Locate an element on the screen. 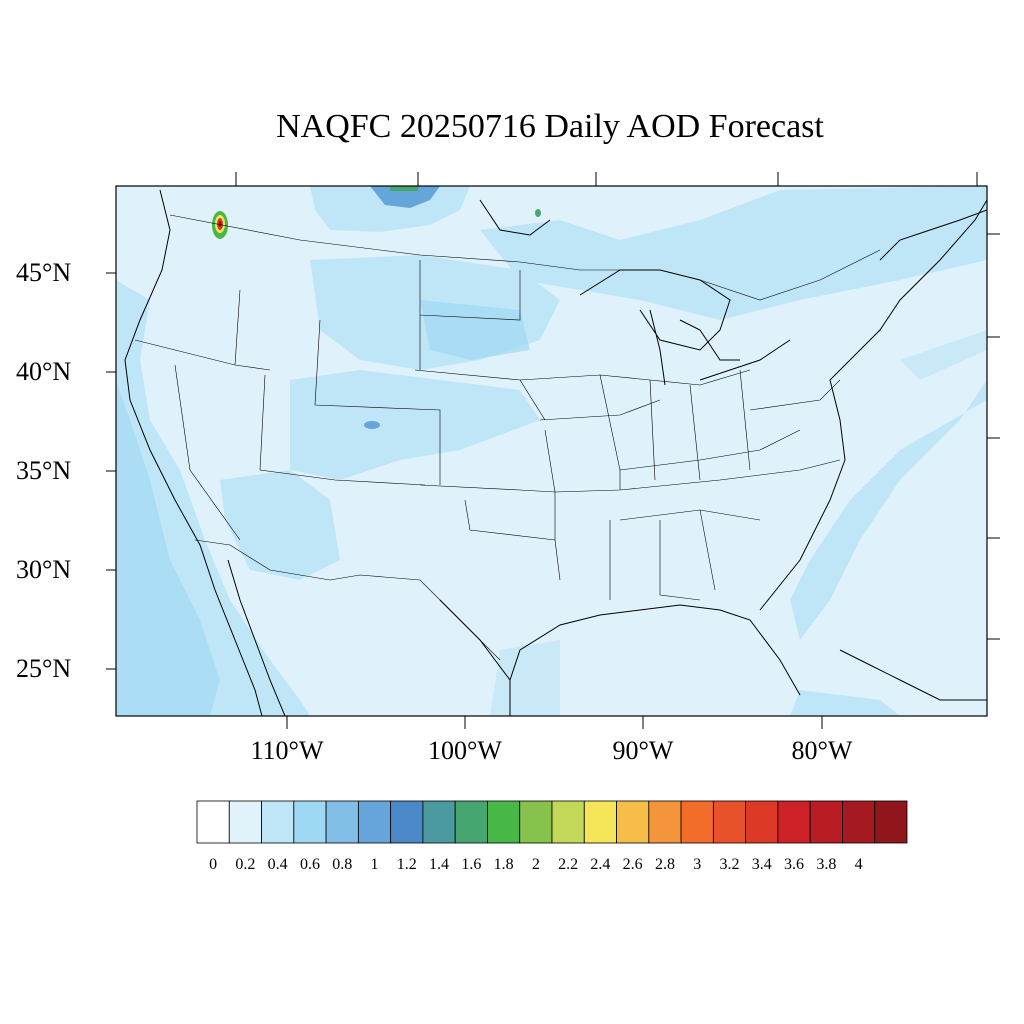  canada-border is located at coordinates (525, 257).